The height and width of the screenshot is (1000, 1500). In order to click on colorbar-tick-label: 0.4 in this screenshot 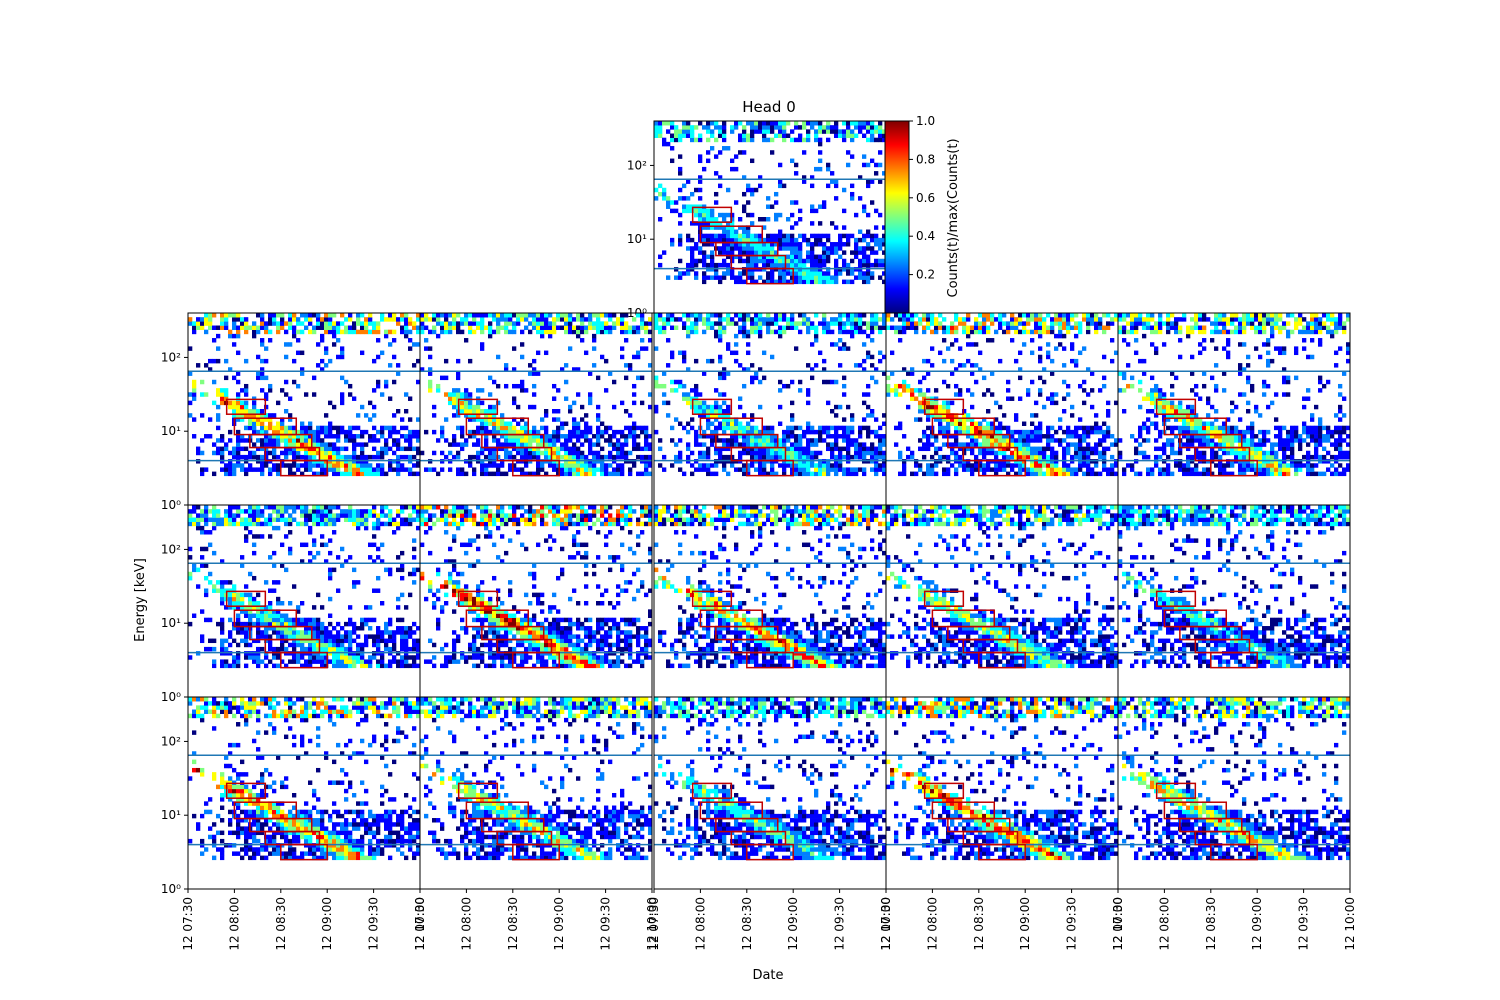, I will do `click(925, 236)`.